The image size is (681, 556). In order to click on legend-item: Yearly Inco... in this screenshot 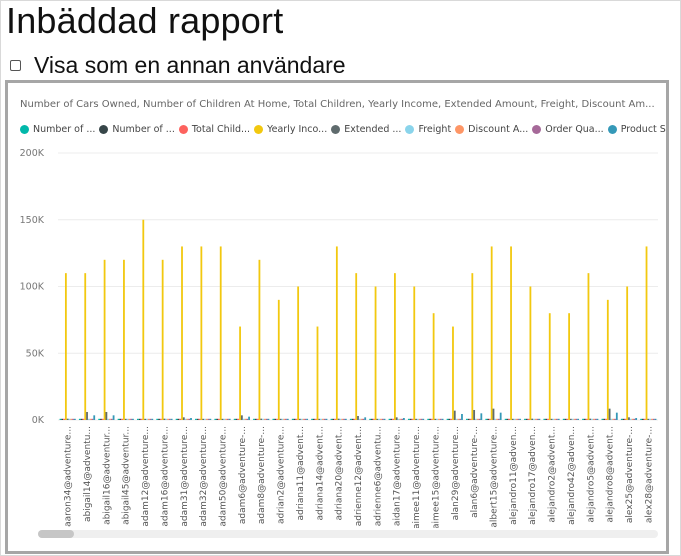, I will do `click(290, 129)`.